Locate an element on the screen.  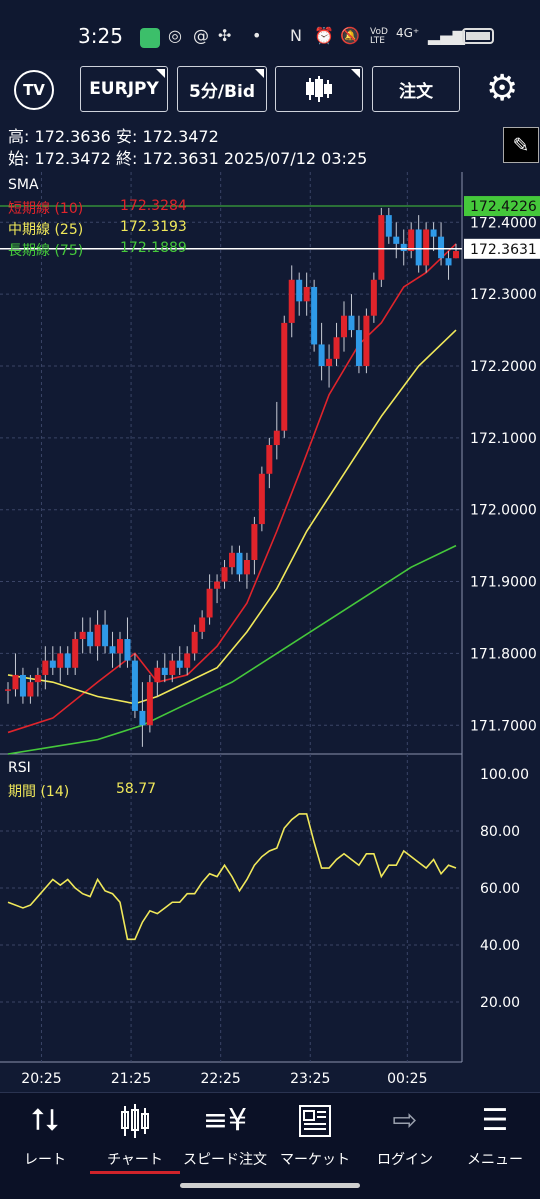
rsi-period-label: 期間 (14) is located at coordinates (39, 792).